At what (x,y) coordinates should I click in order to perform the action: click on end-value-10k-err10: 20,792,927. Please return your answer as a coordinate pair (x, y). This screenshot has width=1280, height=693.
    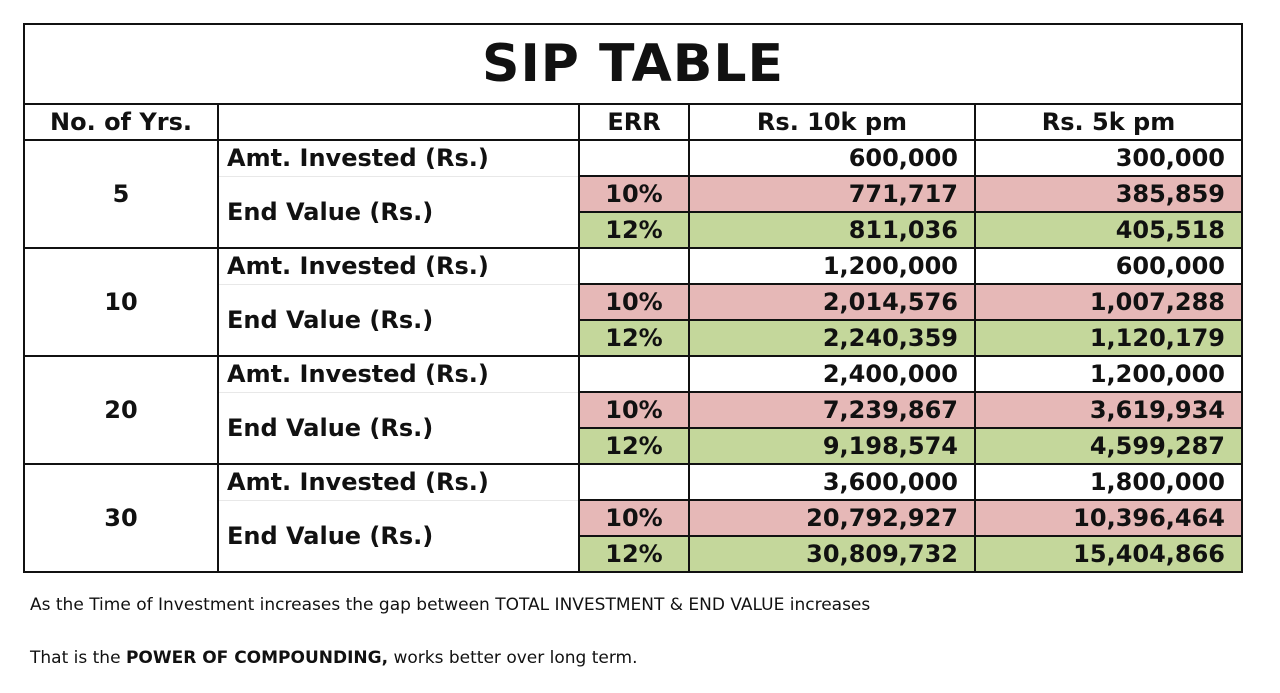
    Looking at the image, I should click on (832, 518).